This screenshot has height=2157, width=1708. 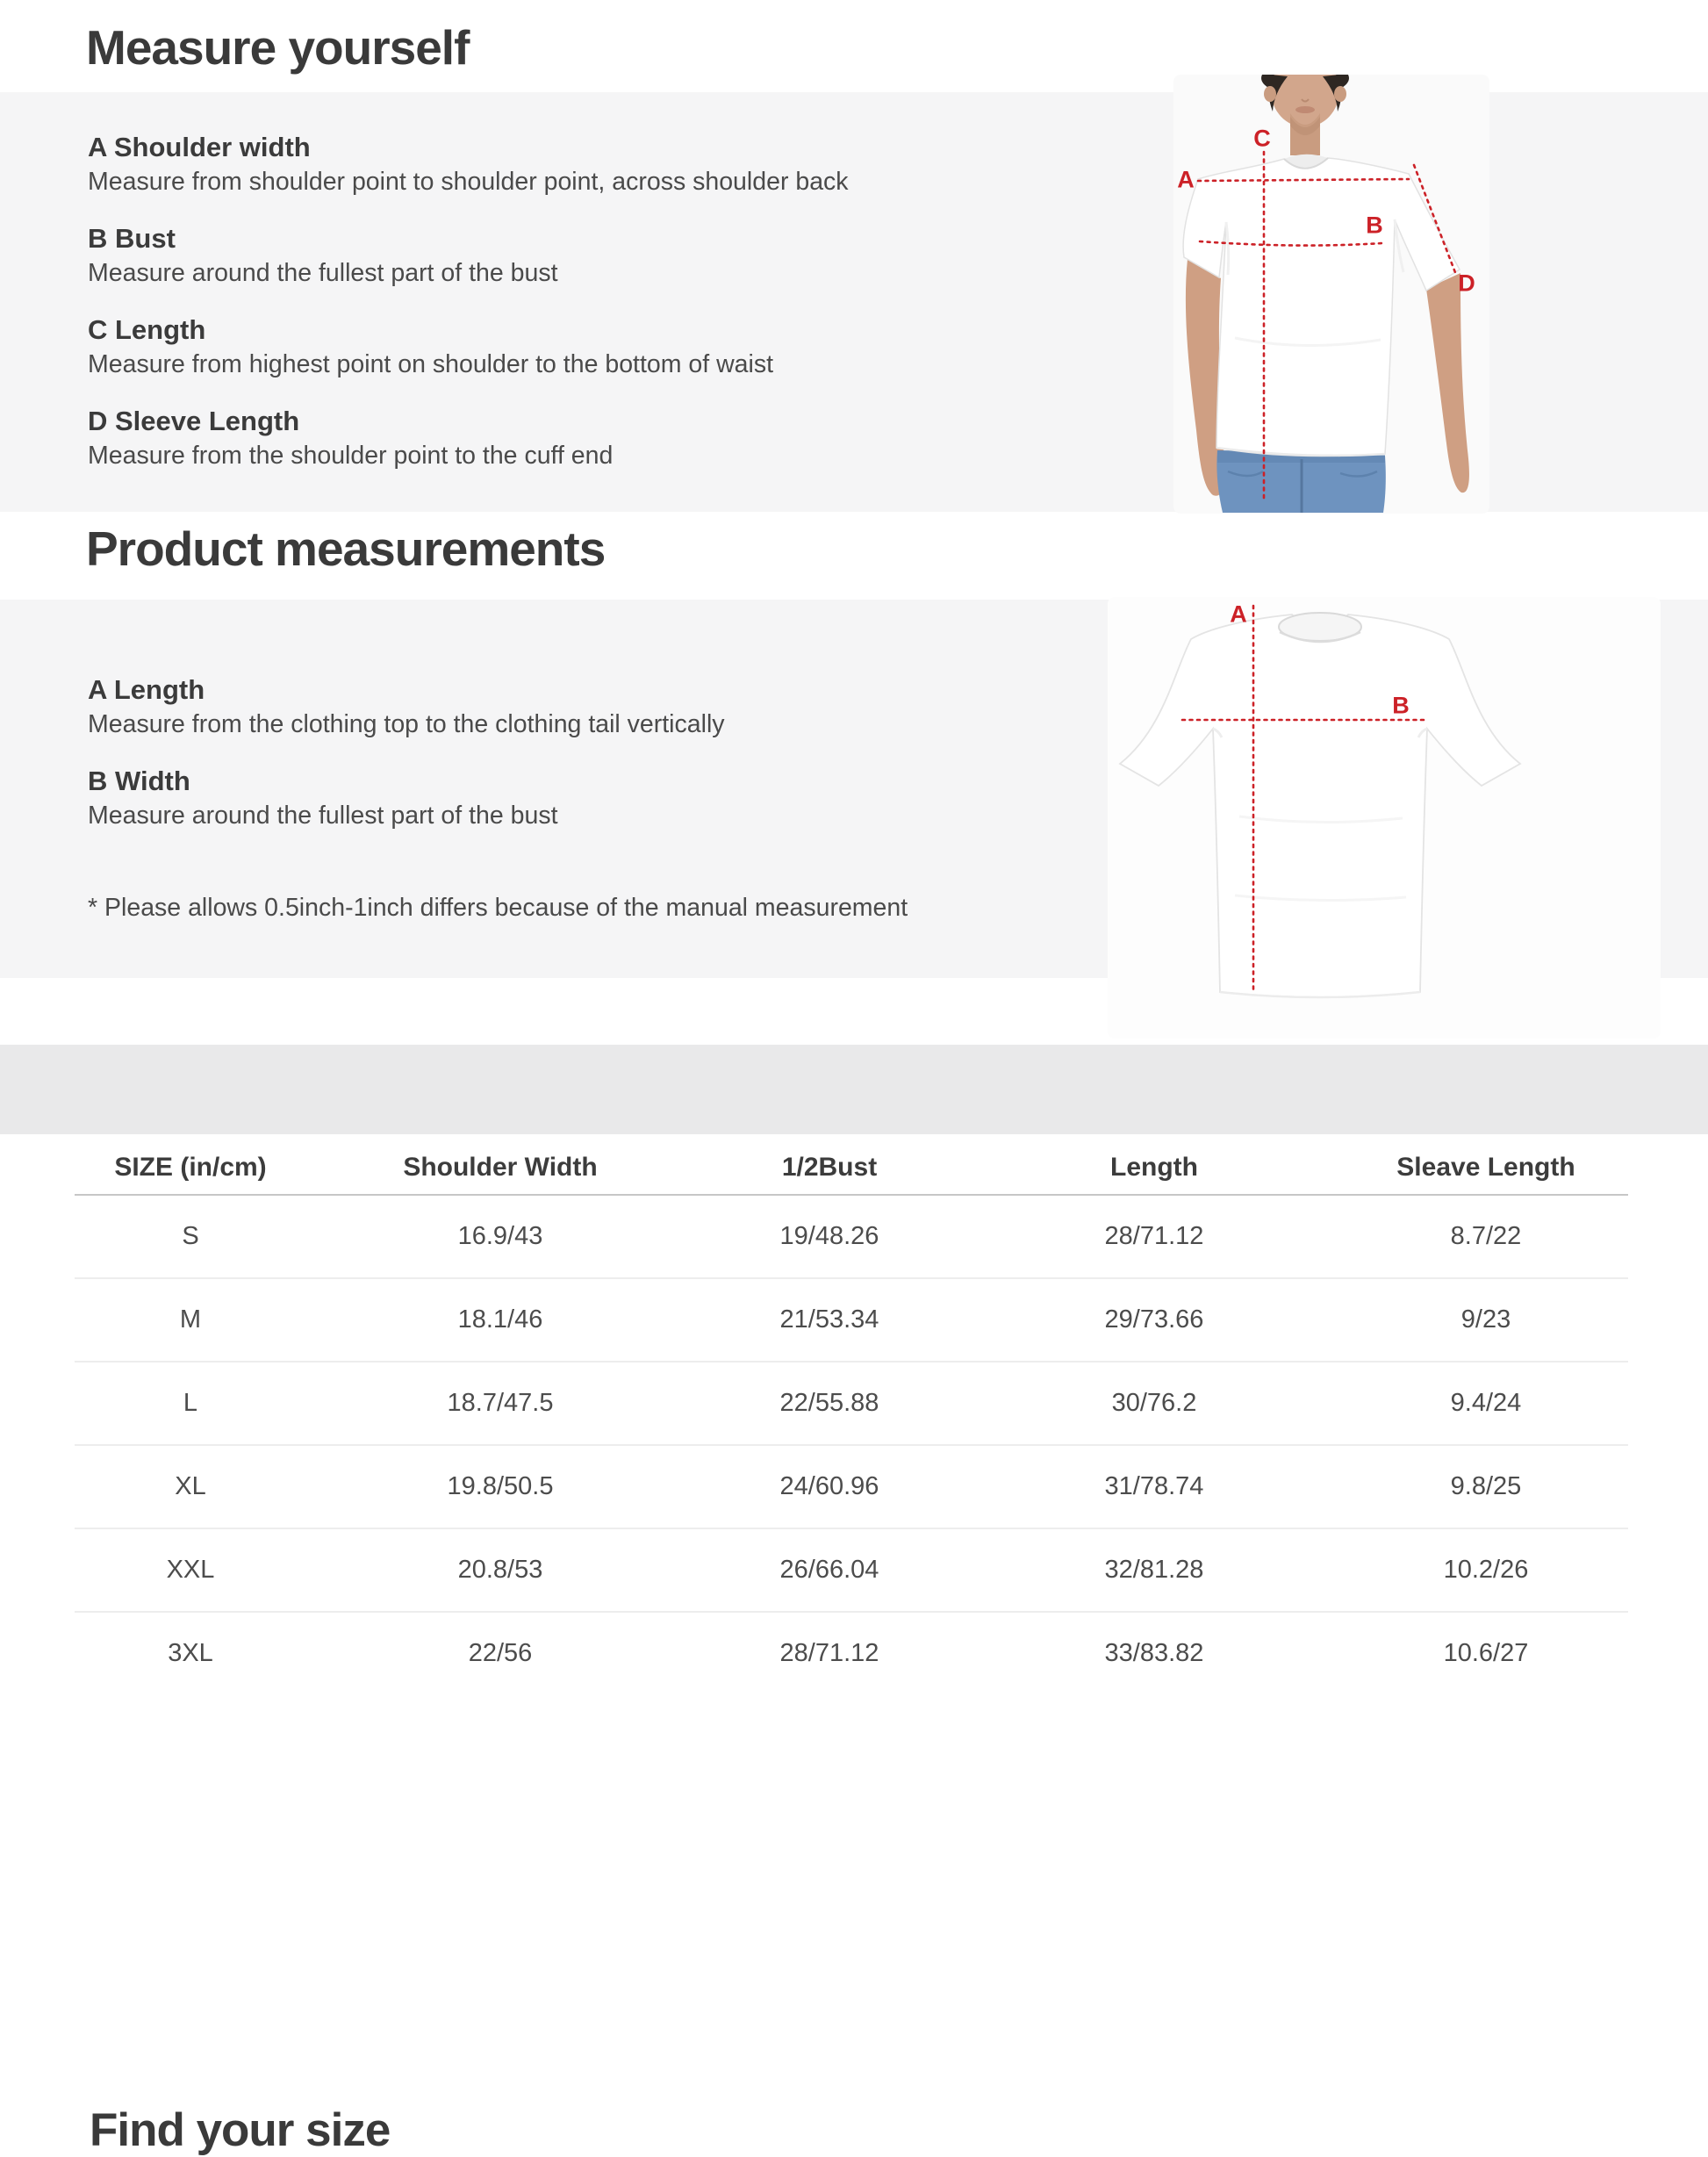 I want to click on cell-half-bust: 28/71.12, so click(x=829, y=1653).